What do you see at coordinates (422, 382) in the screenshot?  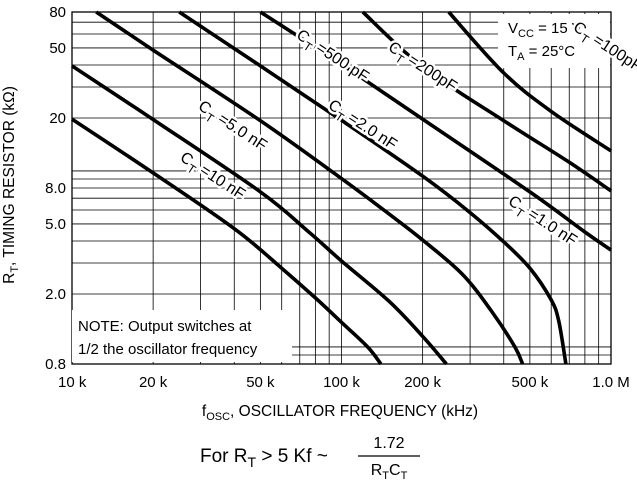 I see `x-tick-label: 200 k` at bounding box center [422, 382].